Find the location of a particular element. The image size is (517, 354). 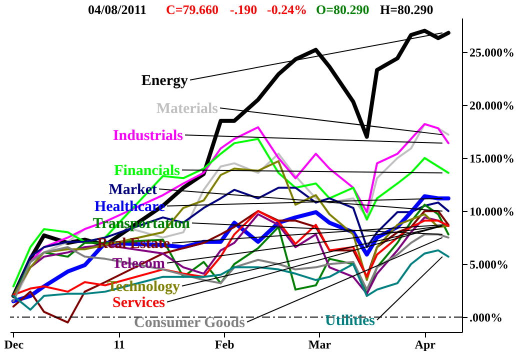

x-tick-label: Apr is located at coordinates (425, 345).